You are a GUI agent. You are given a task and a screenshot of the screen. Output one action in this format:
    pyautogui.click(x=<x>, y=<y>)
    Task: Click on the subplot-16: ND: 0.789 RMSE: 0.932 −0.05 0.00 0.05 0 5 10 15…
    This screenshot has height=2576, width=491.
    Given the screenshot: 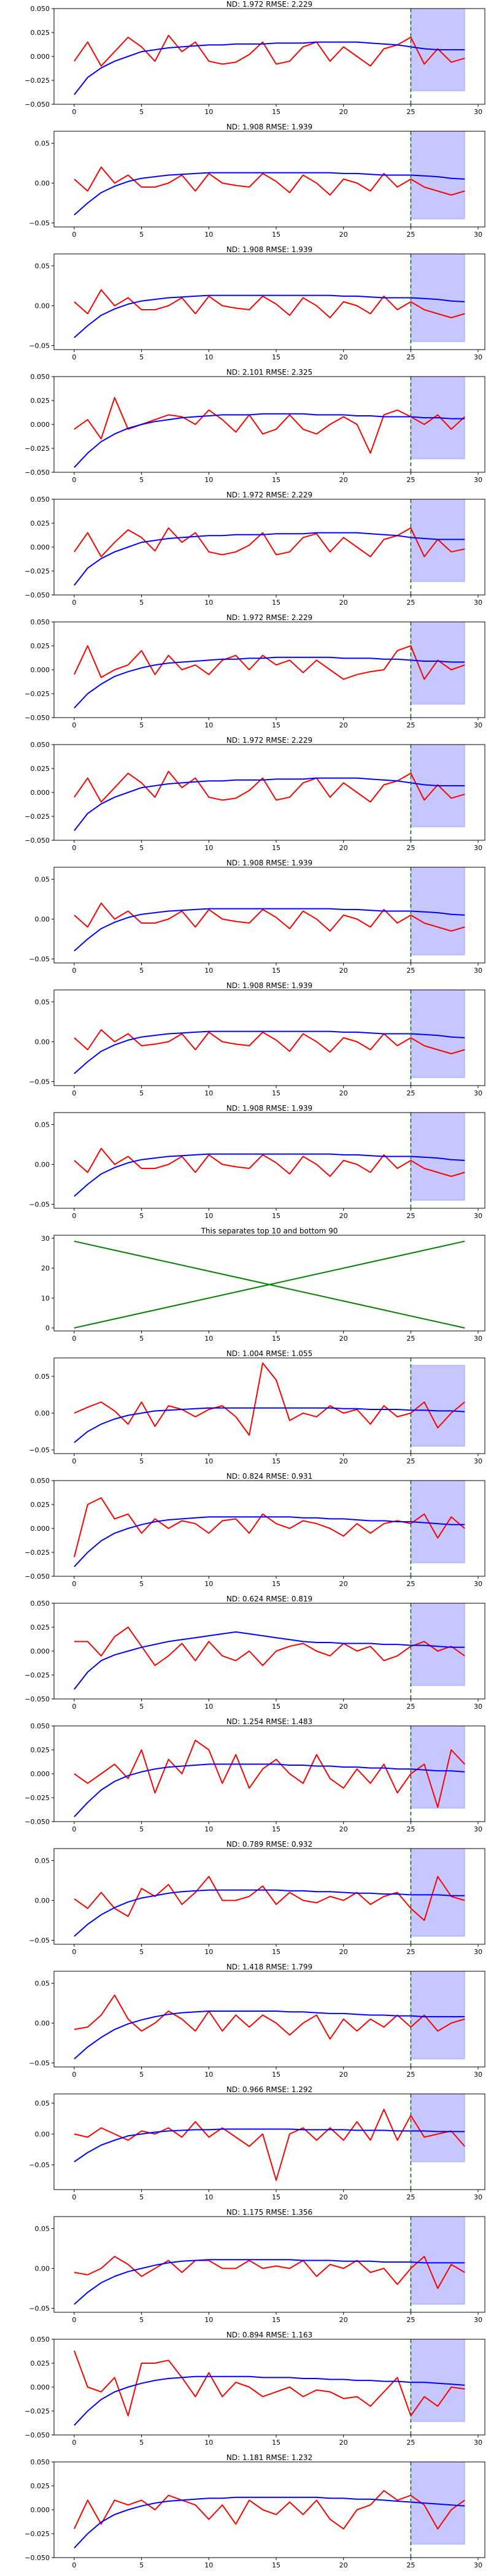 What is the action you would take?
    pyautogui.click(x=257, y=1898)
    